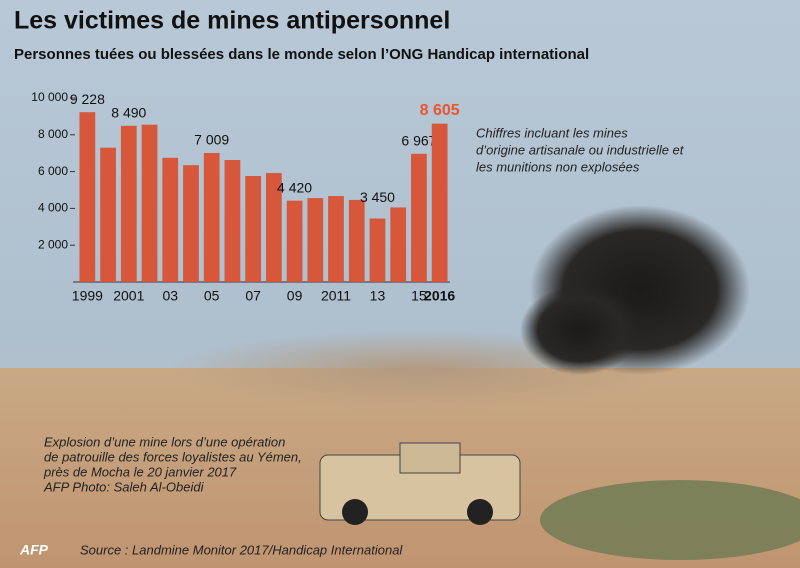 This screenshot has height=568, width=800. What do you see at coordinates (378, 296) in the screenshot?
I see `x-tick-label: 13` at bounding box center [378, 296].